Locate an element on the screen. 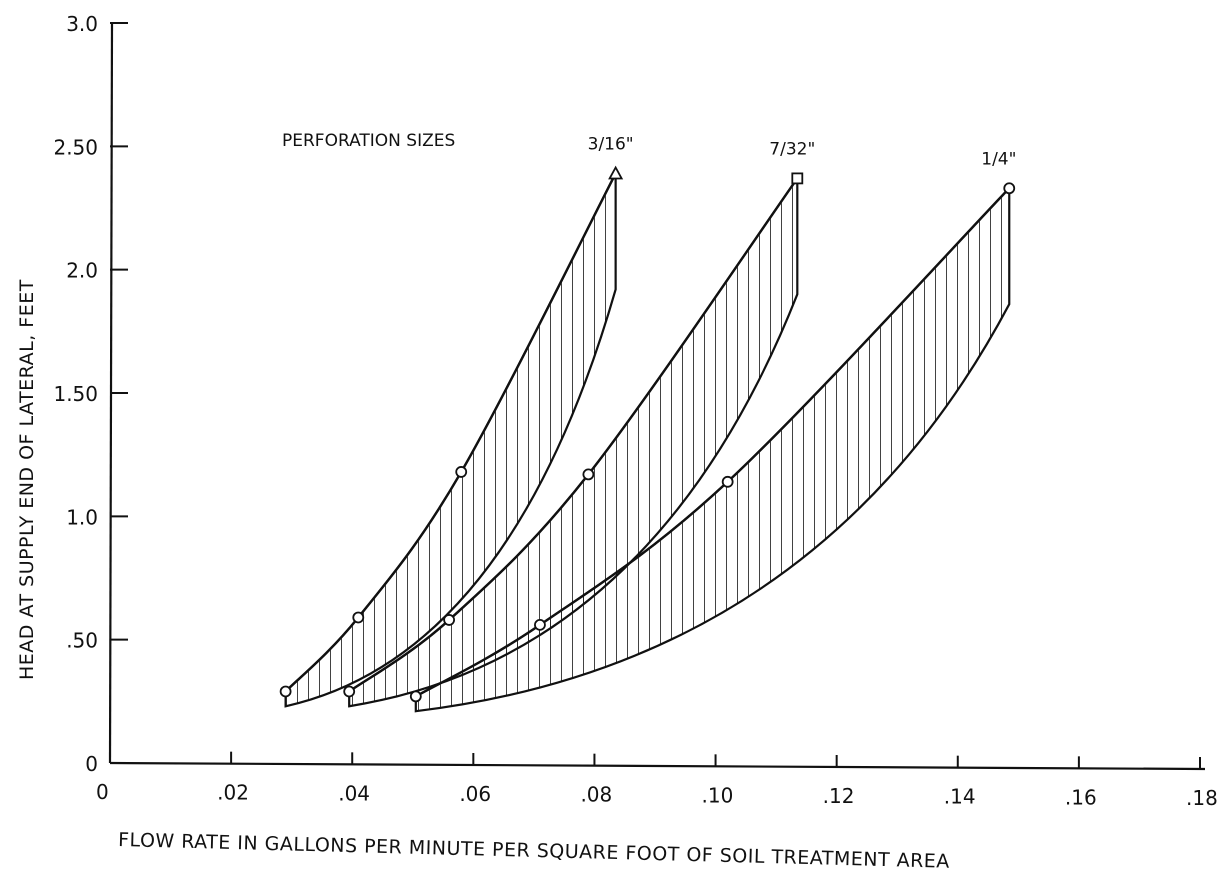  x-tick-label: .08 is located at coordinates (596, 795).